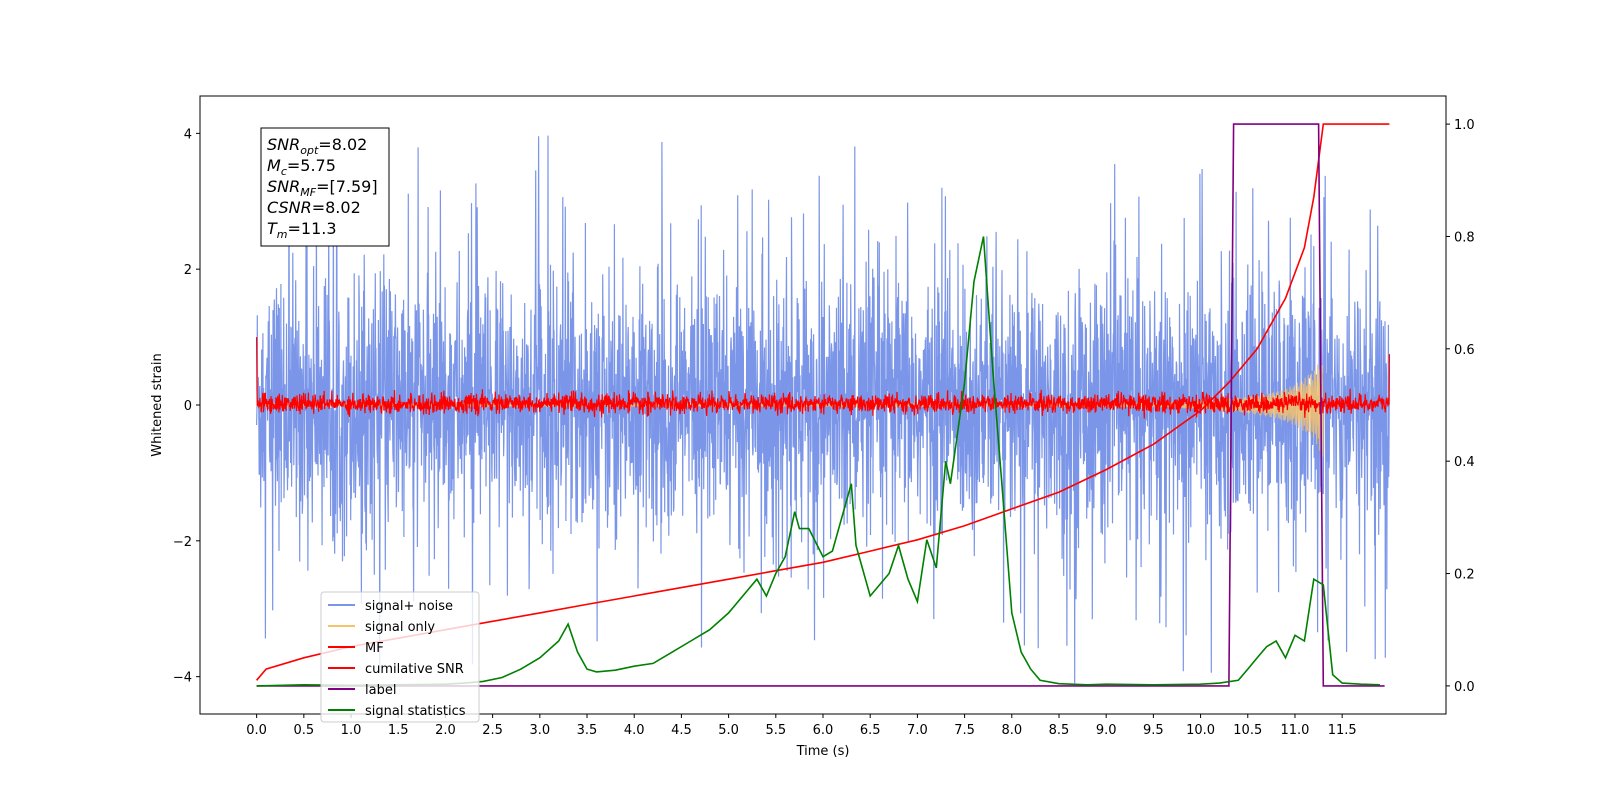 The height and width of the screenshot is (800, 1600). I want to click on y-axis-label: Whitened strain, so click(157, 404).